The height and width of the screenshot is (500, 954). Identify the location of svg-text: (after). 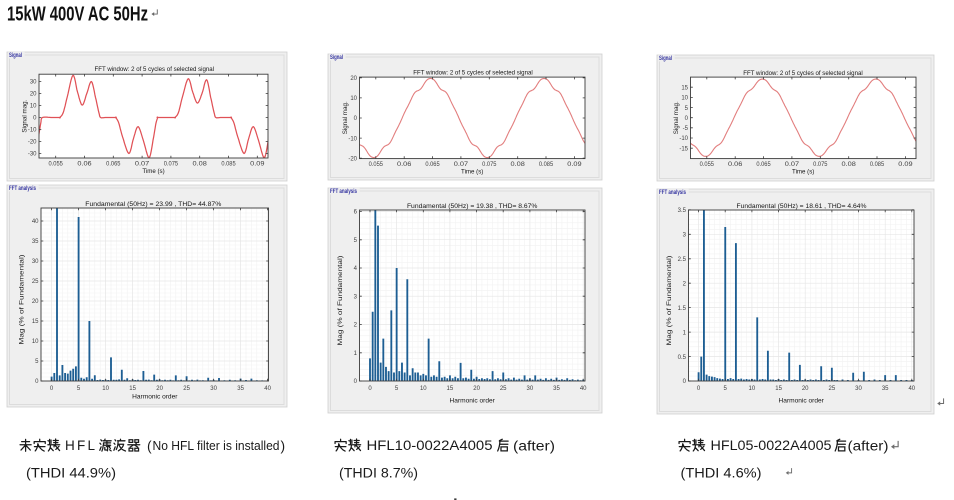
(534, 445).